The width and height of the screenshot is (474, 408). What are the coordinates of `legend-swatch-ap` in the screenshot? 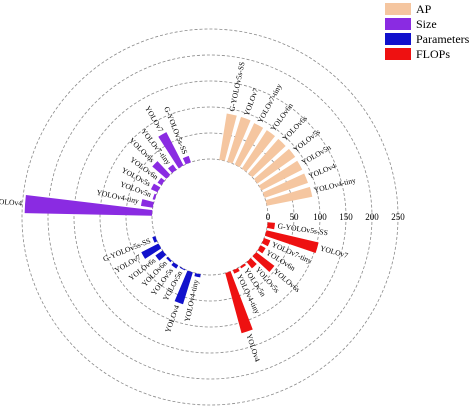 It's located at (398, 9).